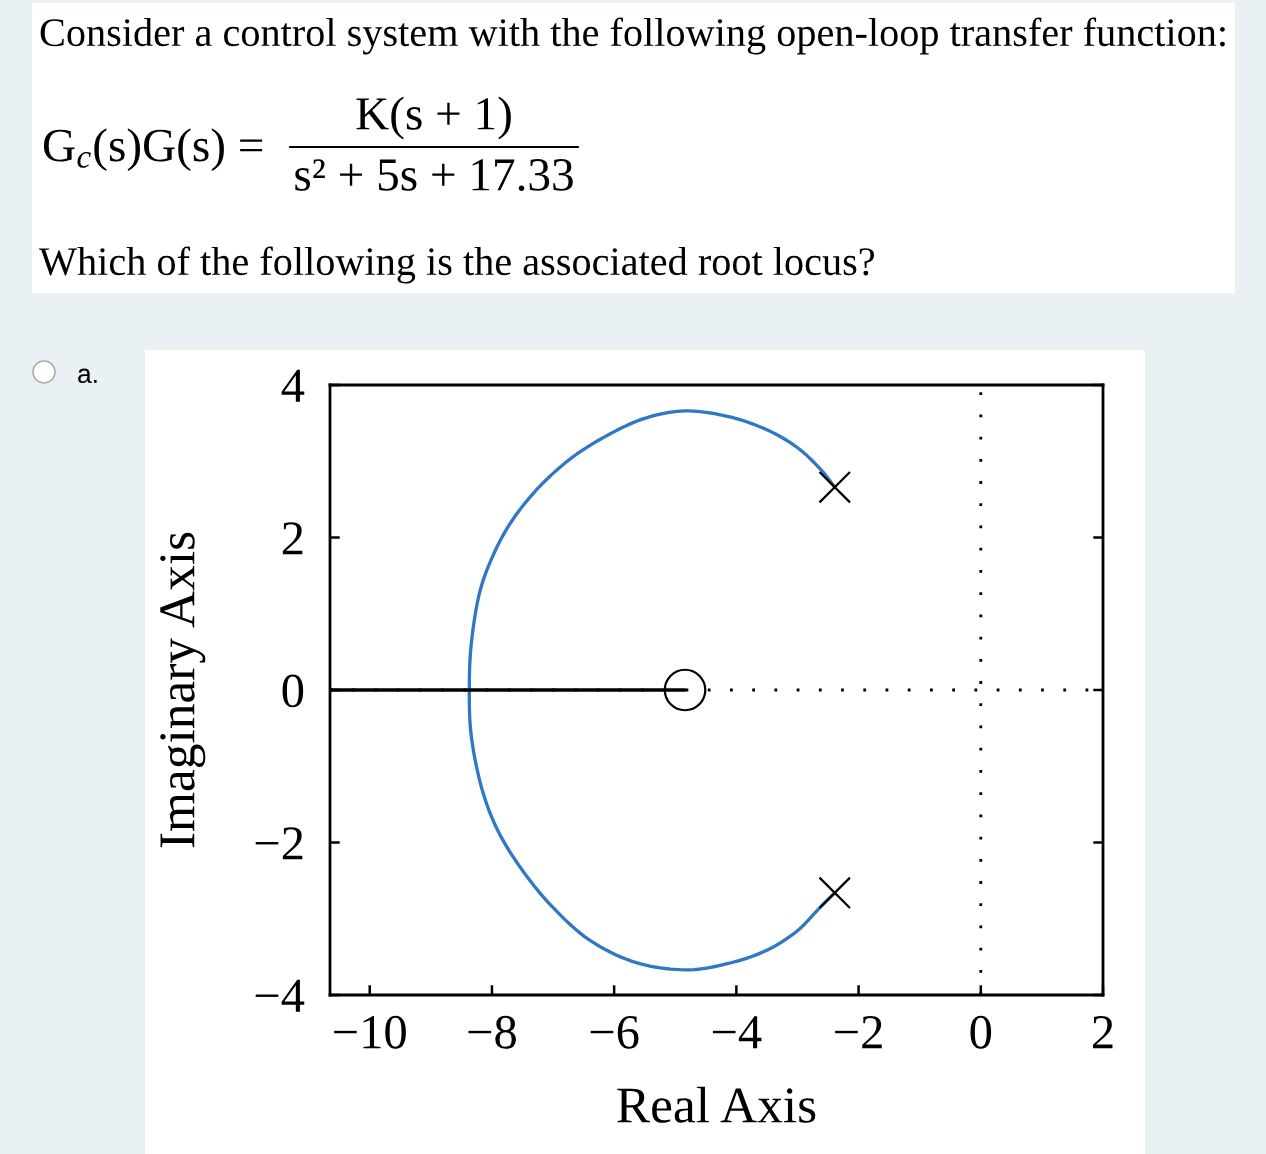 Image resolution: width=1266 pixels, height=1154 pixels. I want to click on x-tick-label: −8, so click(492, 1032).